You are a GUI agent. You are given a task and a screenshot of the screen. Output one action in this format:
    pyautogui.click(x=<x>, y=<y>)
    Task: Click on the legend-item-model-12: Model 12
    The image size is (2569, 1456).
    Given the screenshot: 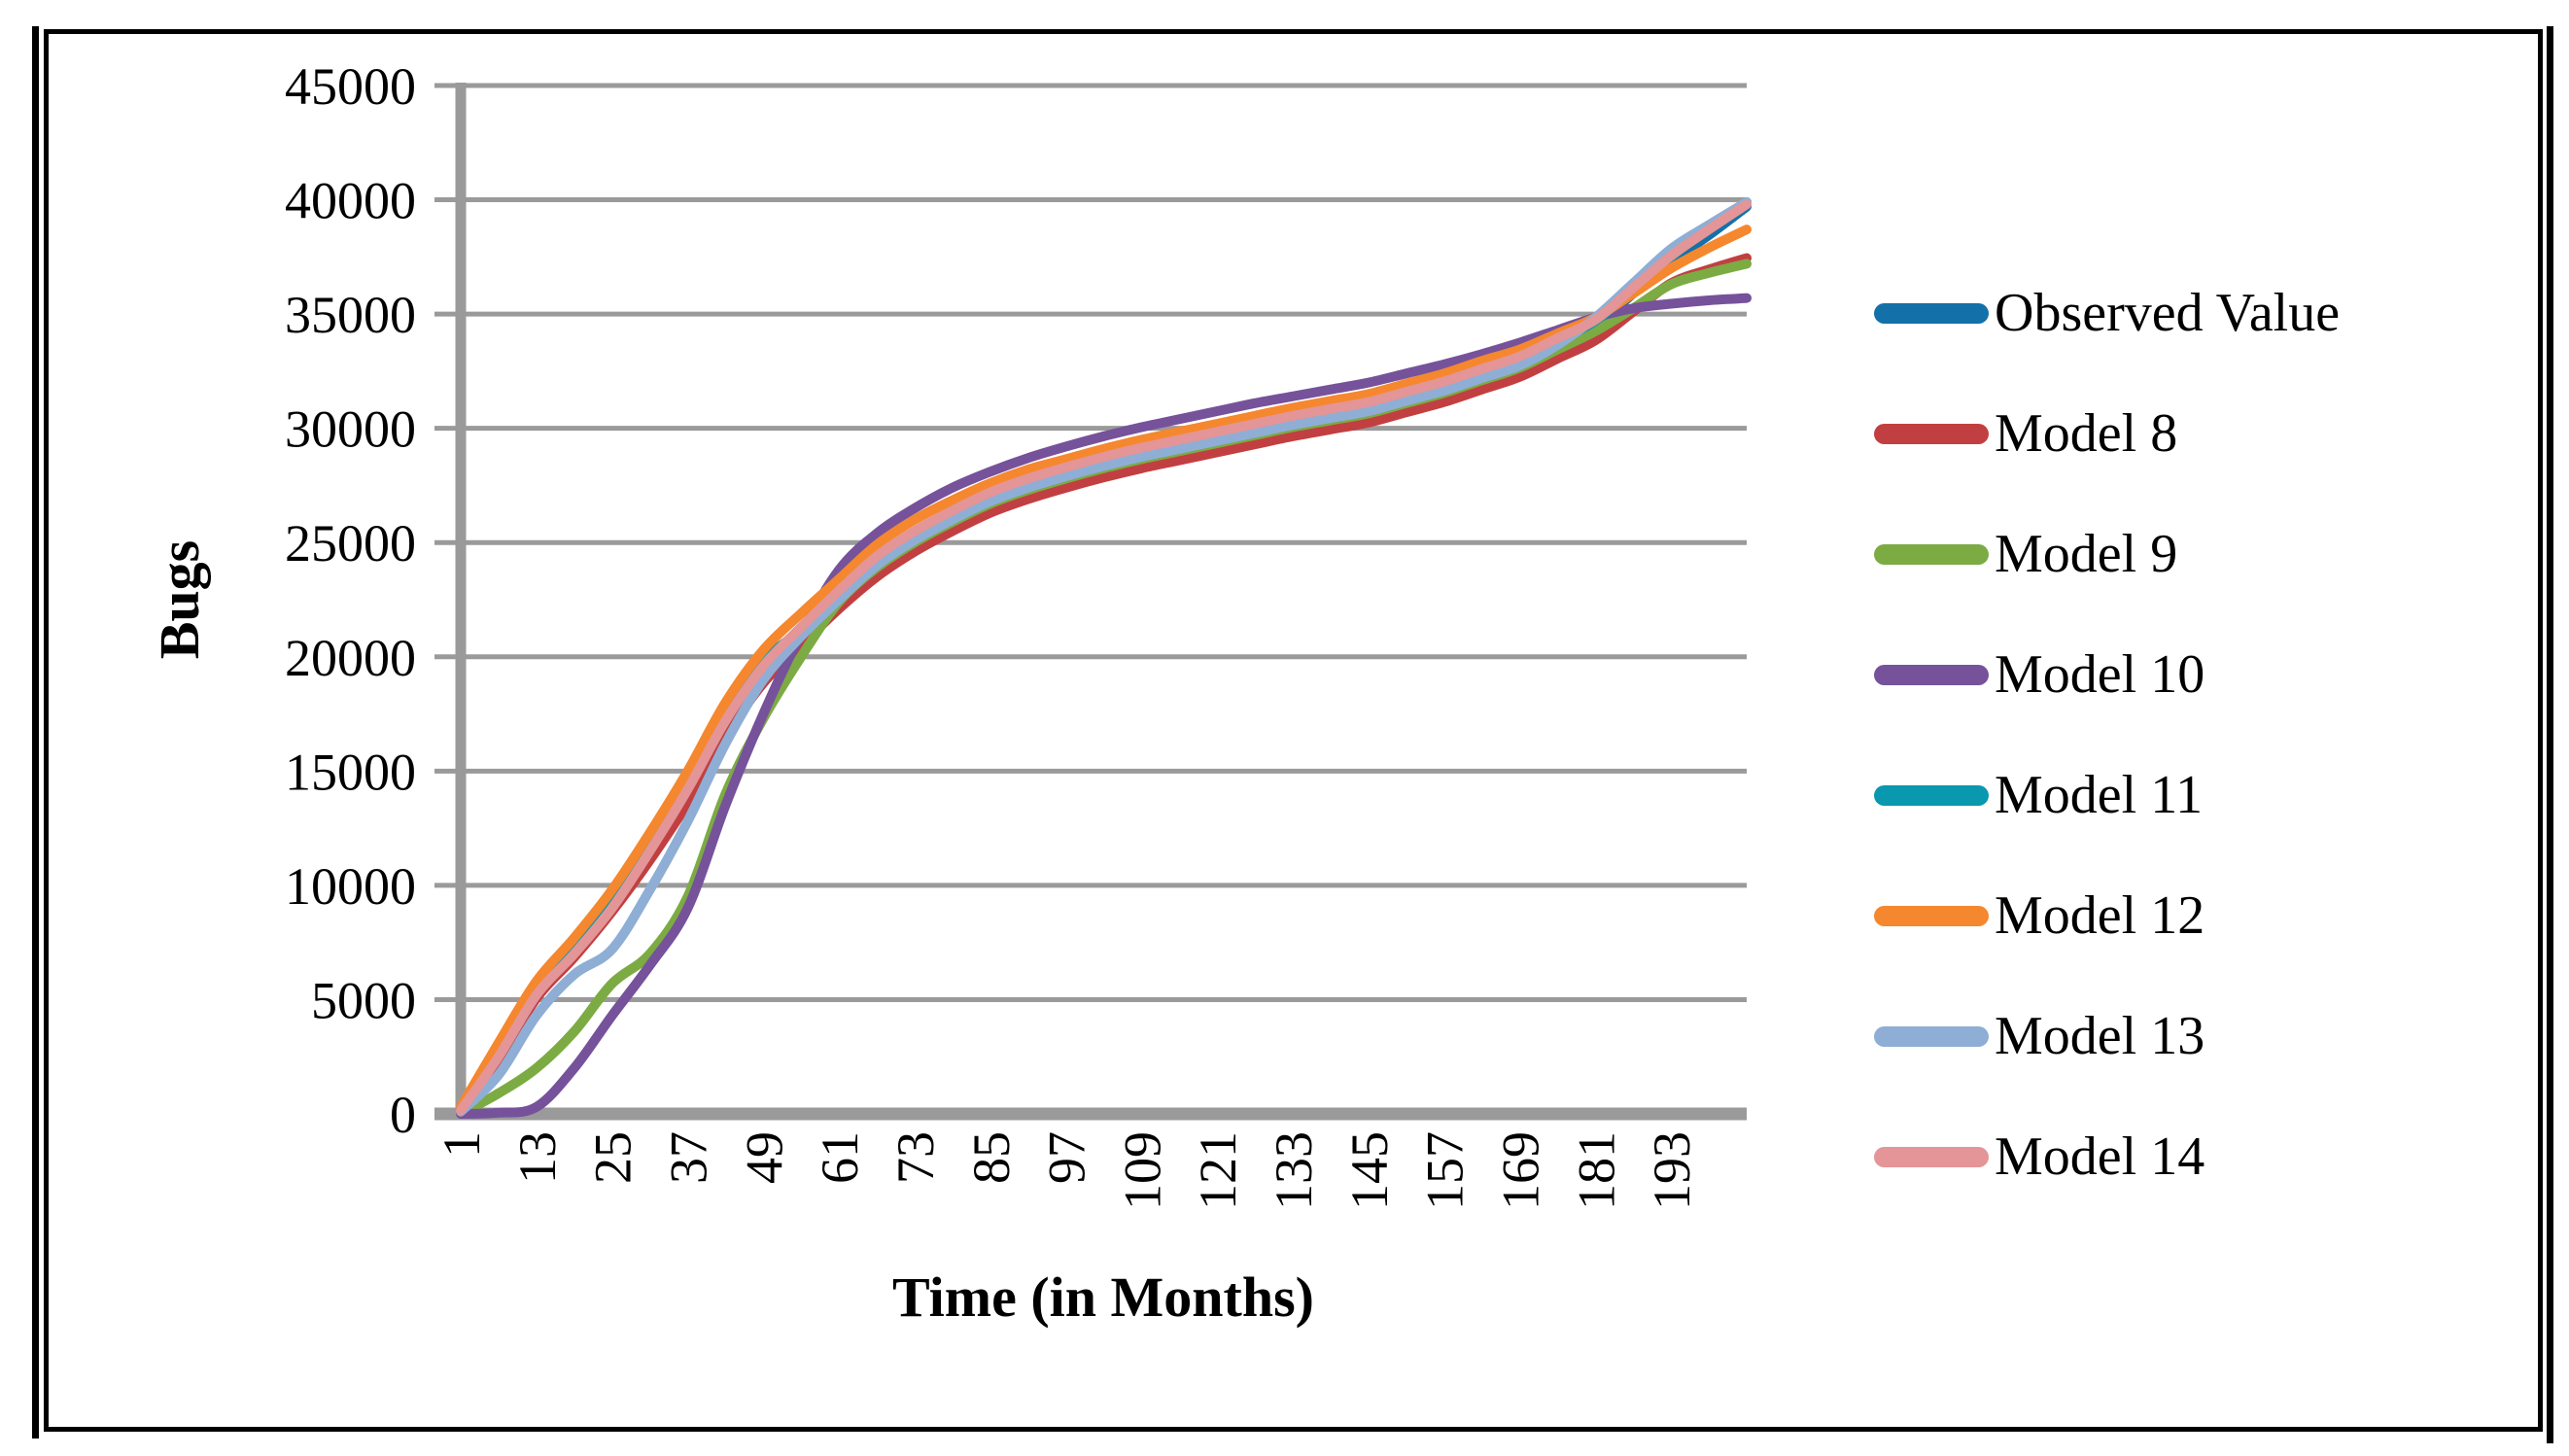 What is the action you would take?
    pyautogui.click(x=2204, y=915)
    